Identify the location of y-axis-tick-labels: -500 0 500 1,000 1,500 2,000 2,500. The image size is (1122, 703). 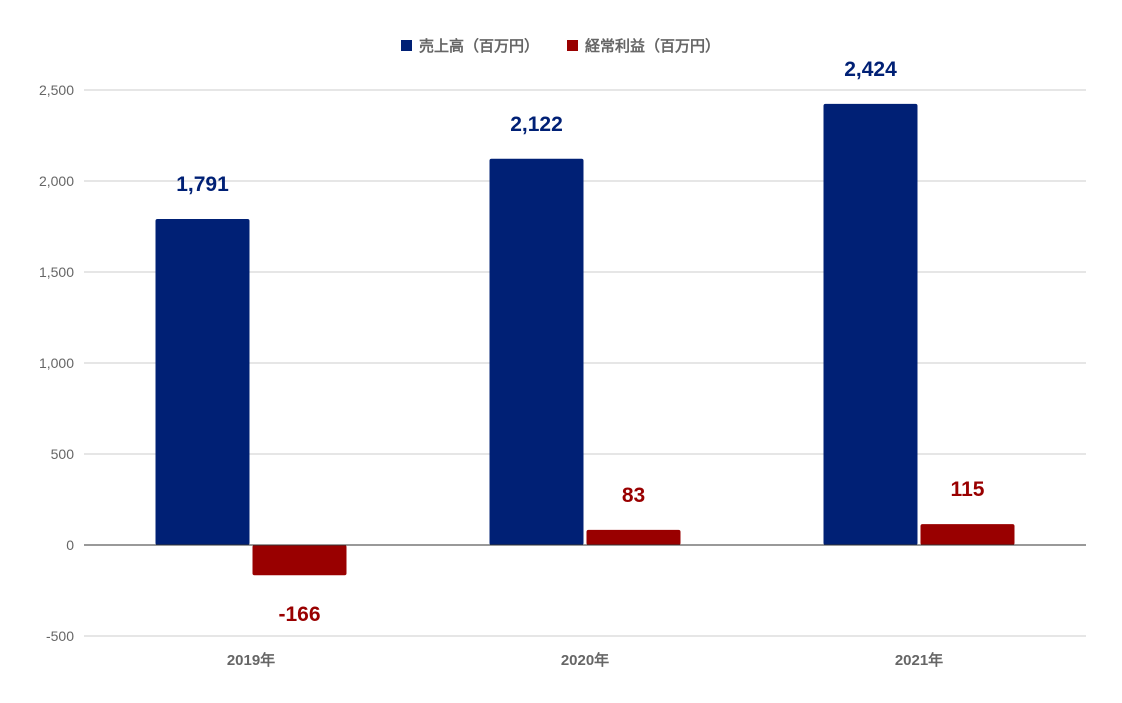
(56, 363).